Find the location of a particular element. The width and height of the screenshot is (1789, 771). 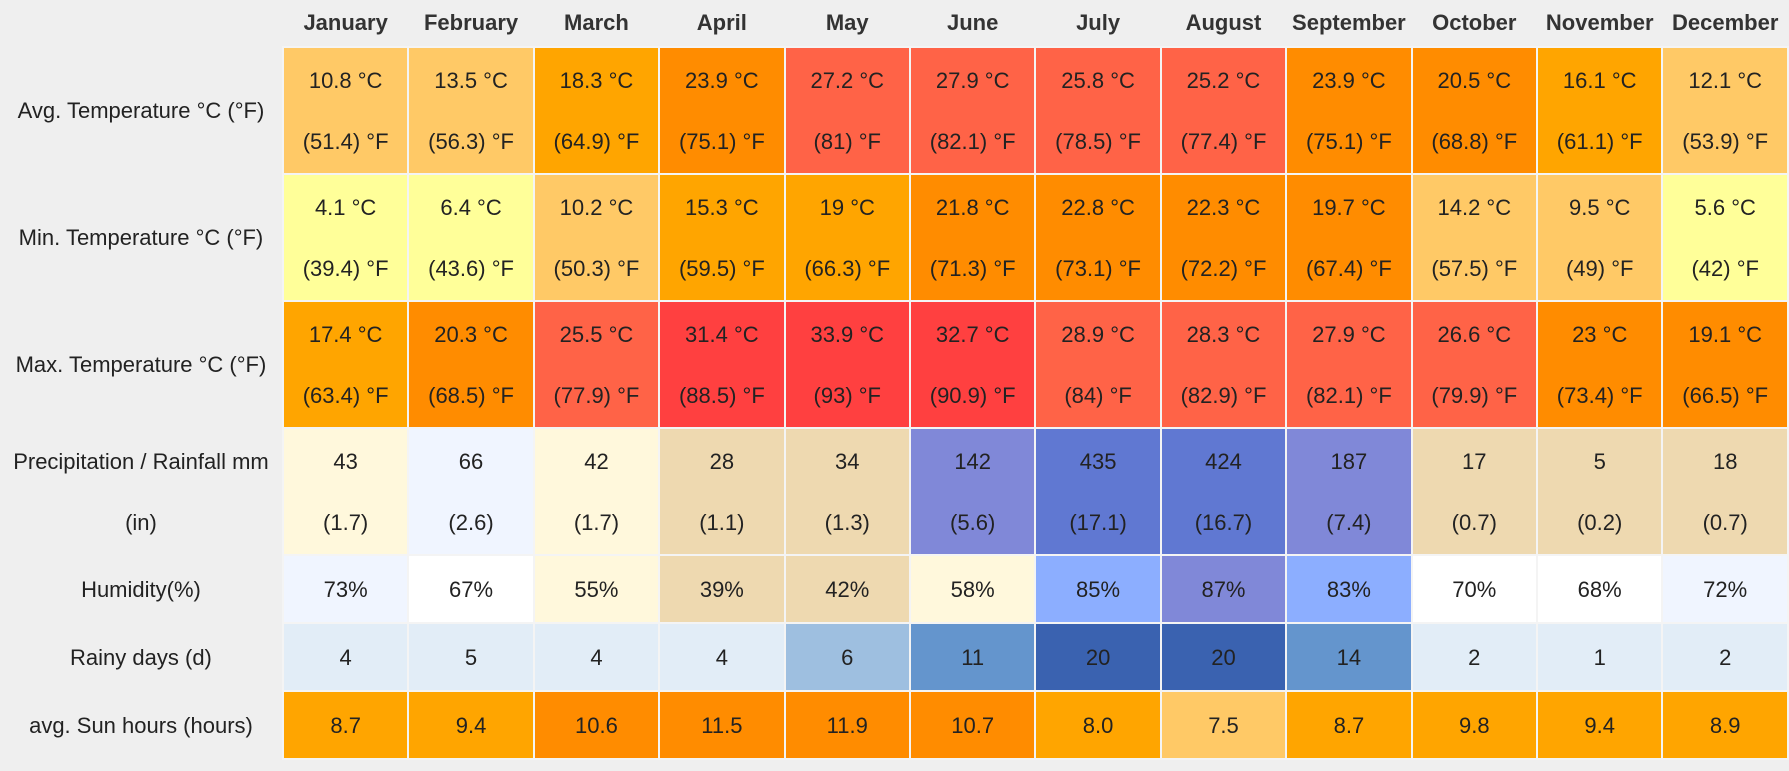

cell-value: 25.2 °C is located at coordinates (1223, 80).